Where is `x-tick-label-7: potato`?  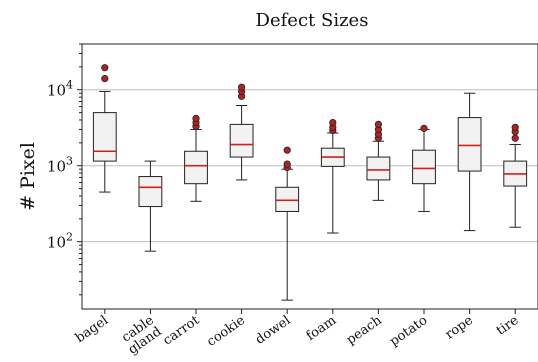 x-tick-label-7: potato is located at coordinates (408, 331).